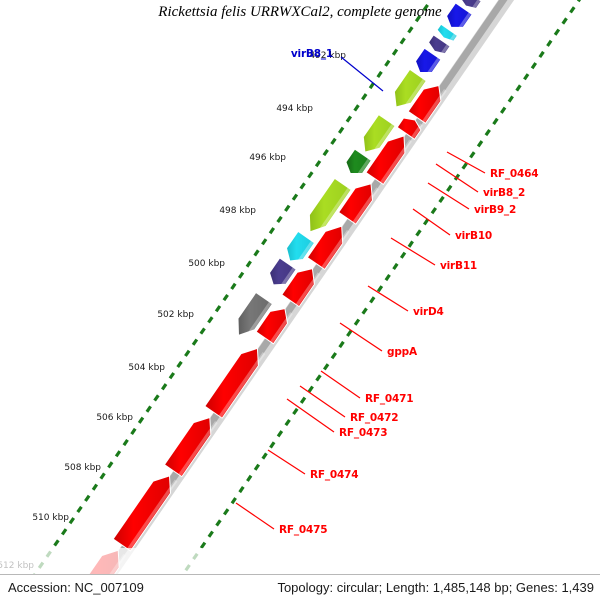 This screenshot has width=600, height=600. What do you see at coordinates (473, 236) in the screenshot?
I see `gene-label-virB10: virB10` at bounding box center [473, 236].